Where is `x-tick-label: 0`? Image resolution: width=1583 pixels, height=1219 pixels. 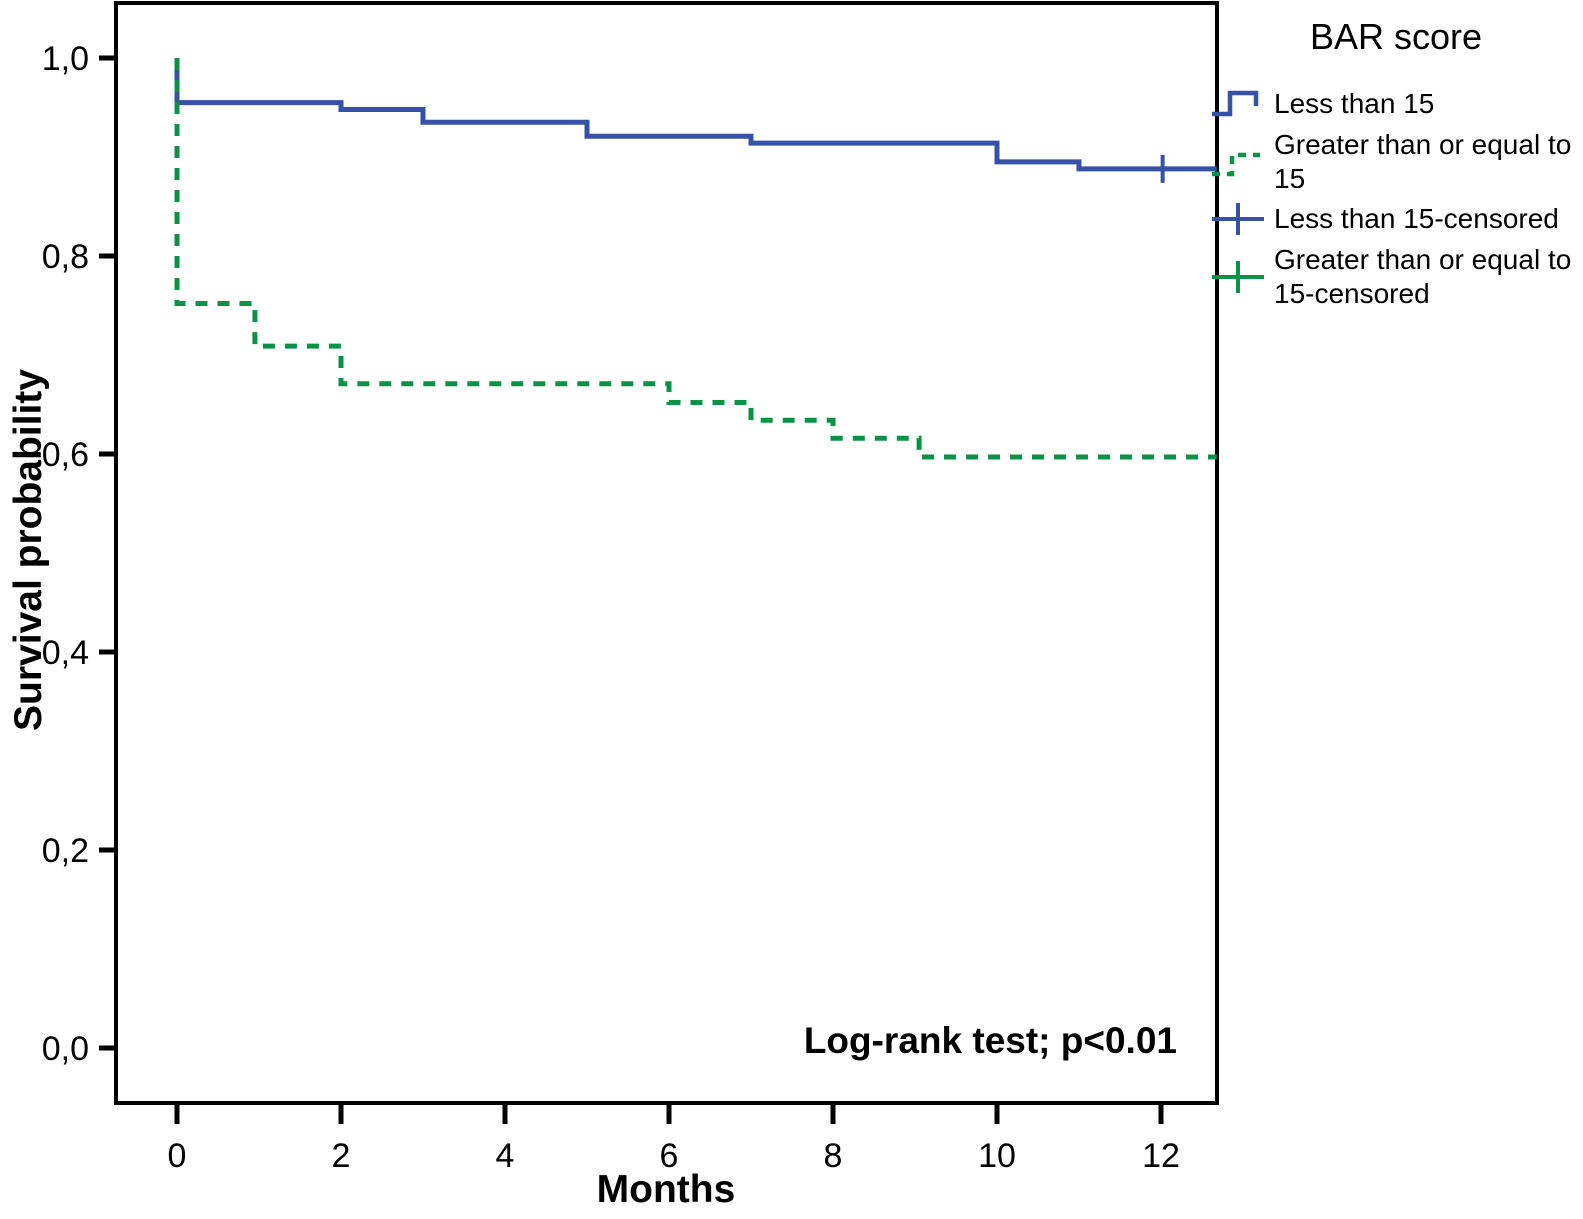 x-tick-label: 0 is located at coordinates (177, 1156).